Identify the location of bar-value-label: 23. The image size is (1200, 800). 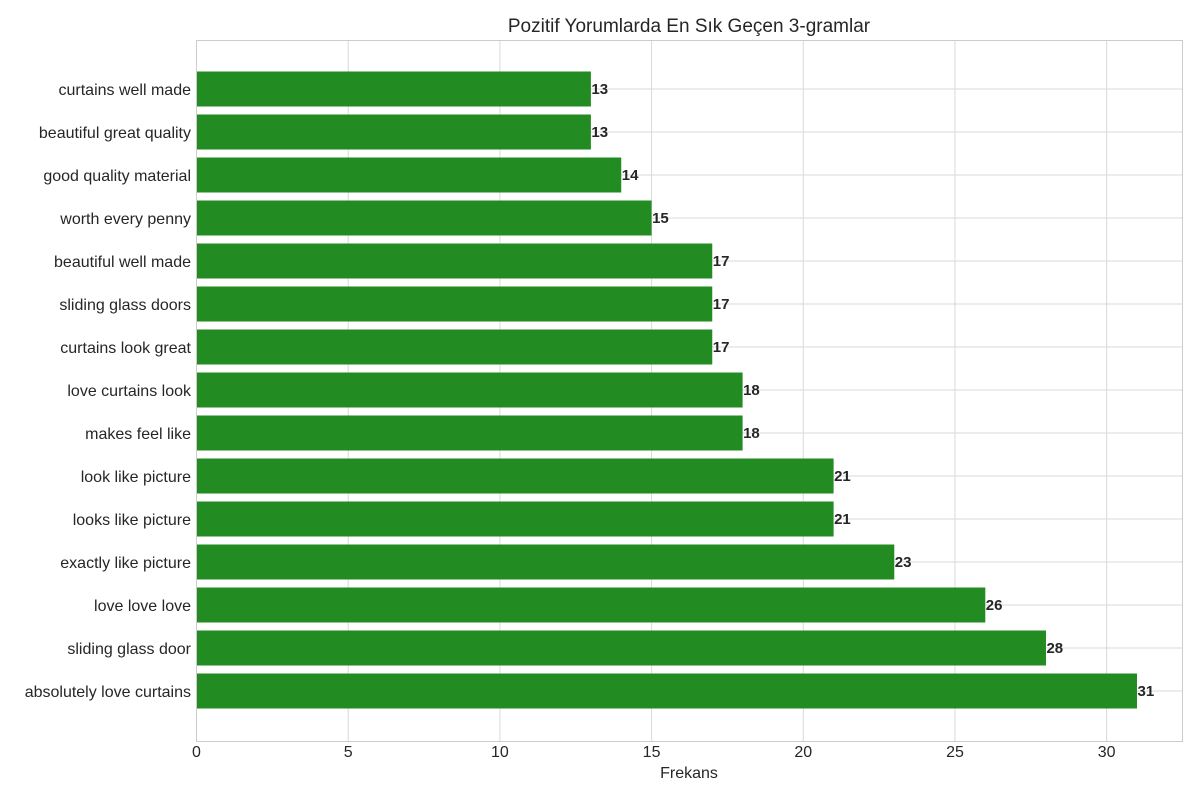
(903, 562).